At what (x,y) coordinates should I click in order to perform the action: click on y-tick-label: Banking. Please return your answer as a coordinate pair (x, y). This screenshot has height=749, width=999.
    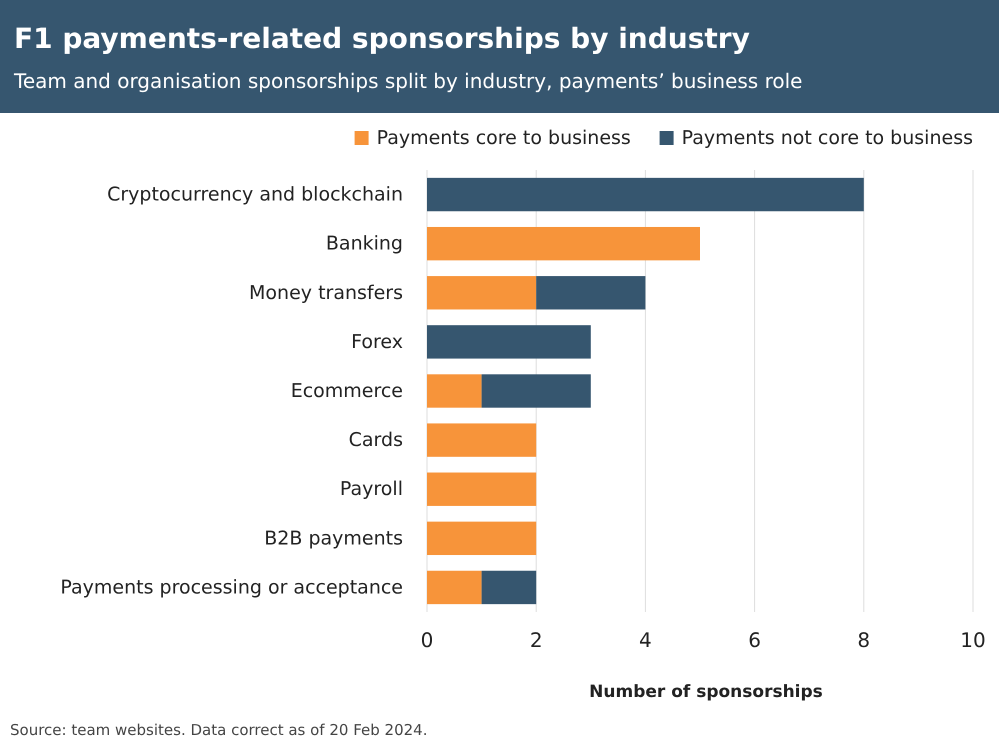
    Looking at the image, I should click on (364, 243).